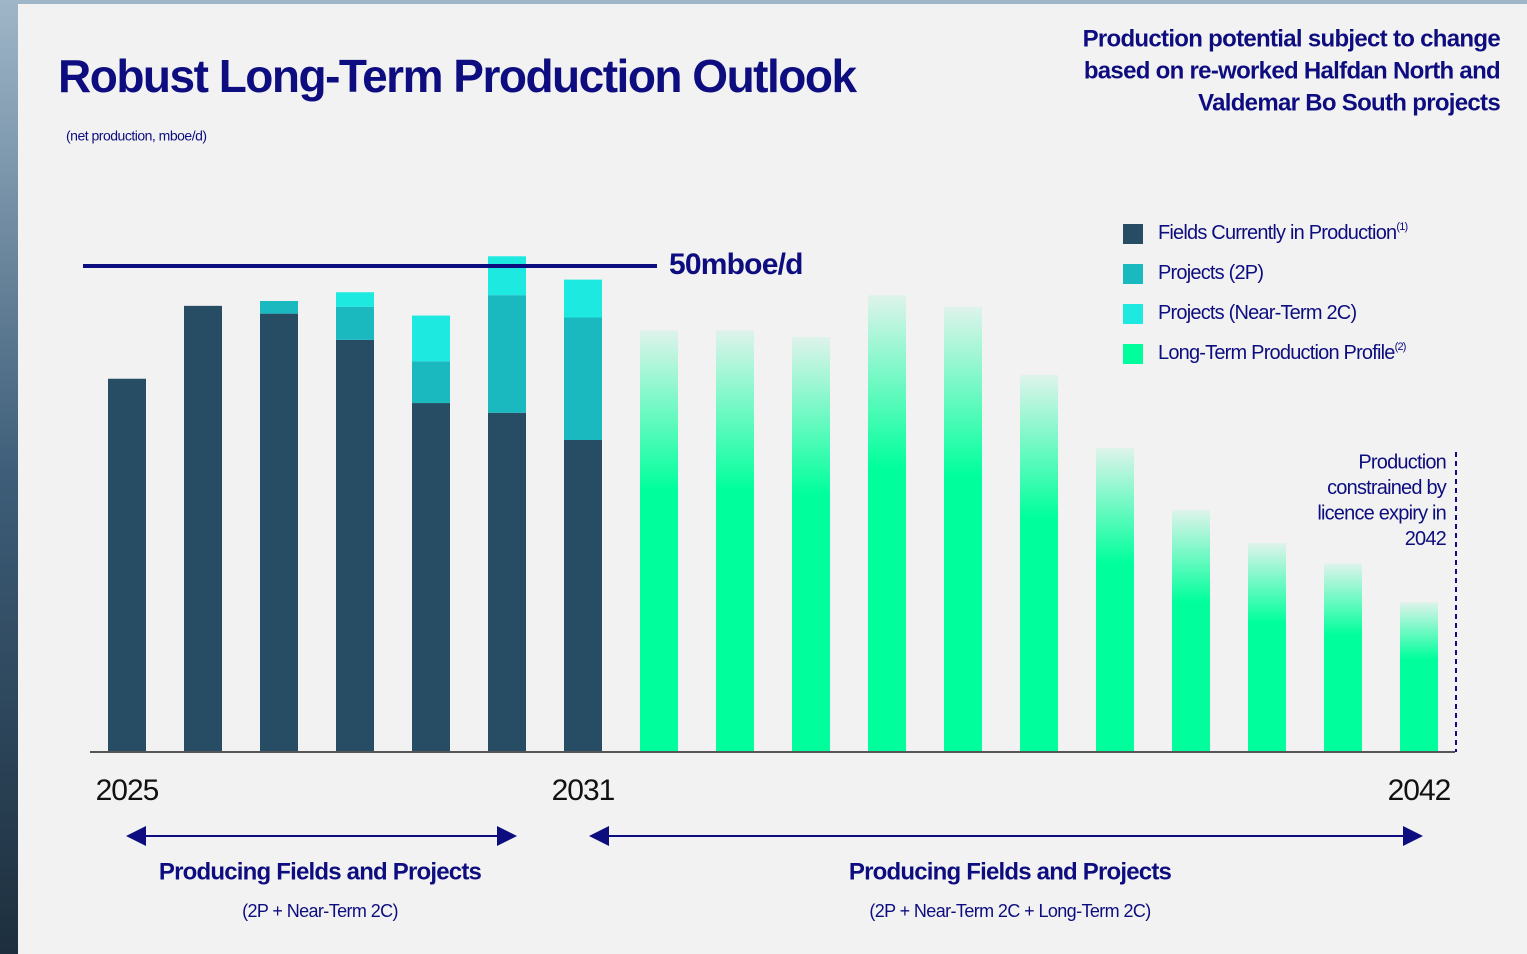 The height and width of the screenshot is (954, 1527). I want to click on note-line: Valdemar Bo South projects, so click(1349, 102).